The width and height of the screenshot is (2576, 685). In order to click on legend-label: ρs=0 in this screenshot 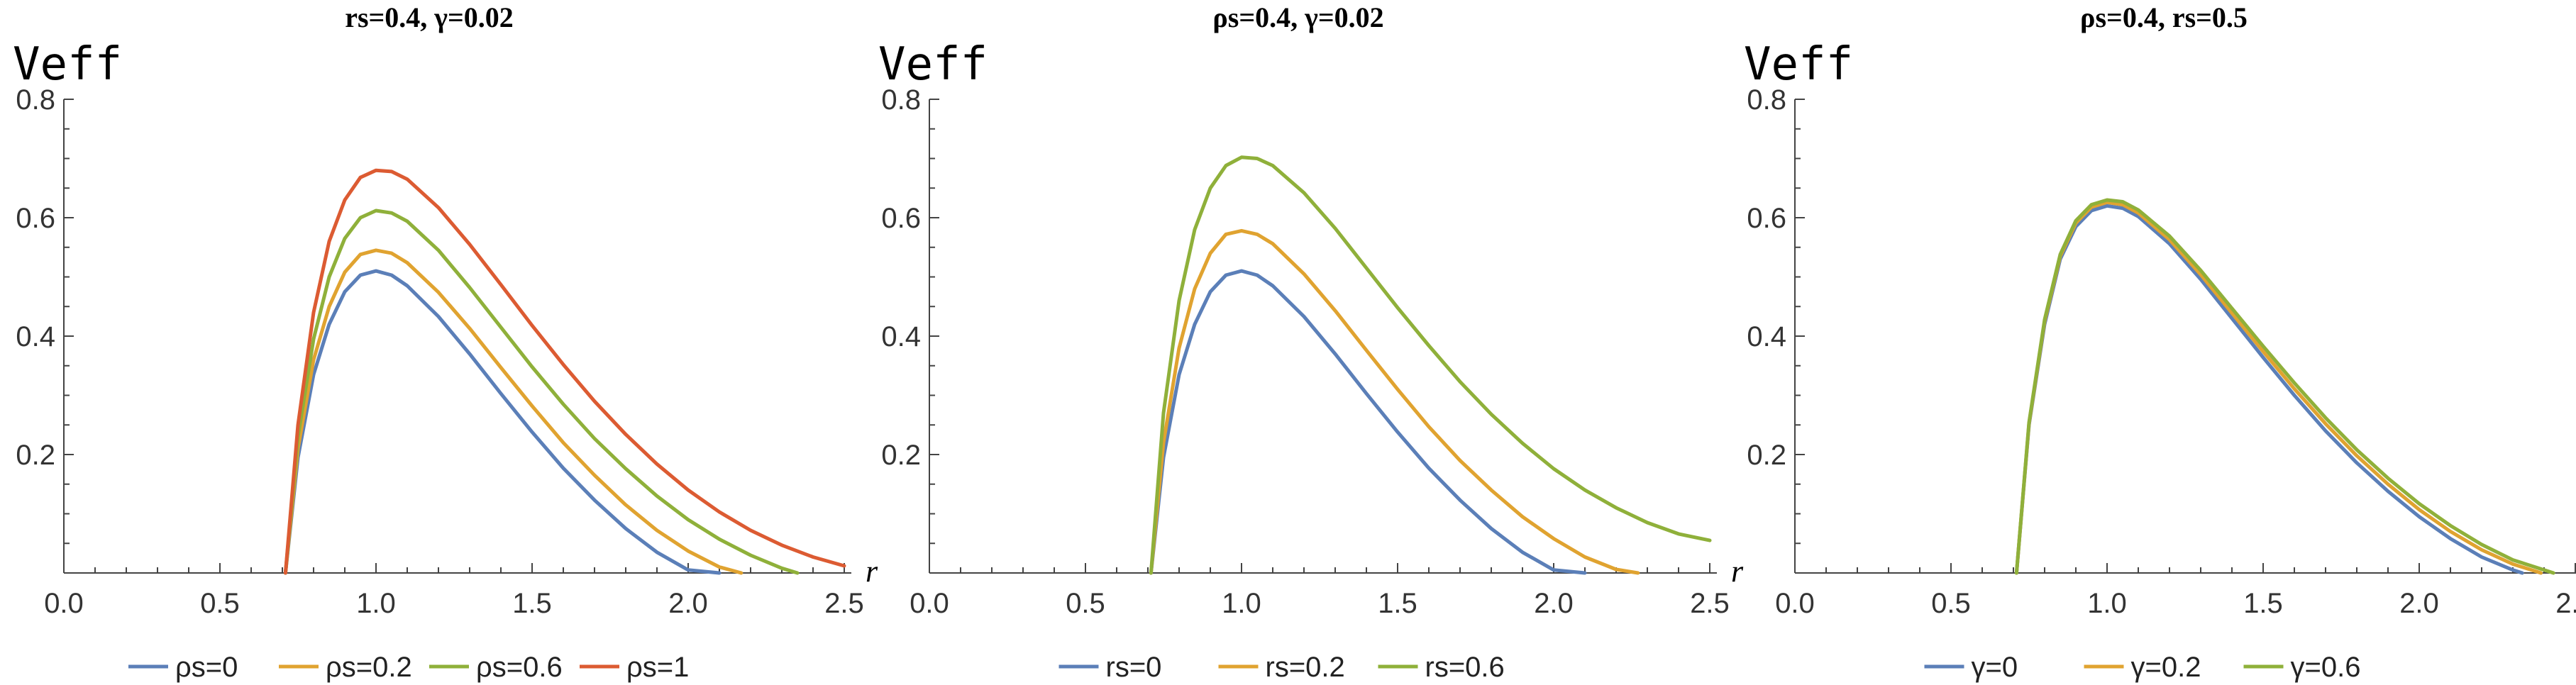, I will do `click(206, 668)`.